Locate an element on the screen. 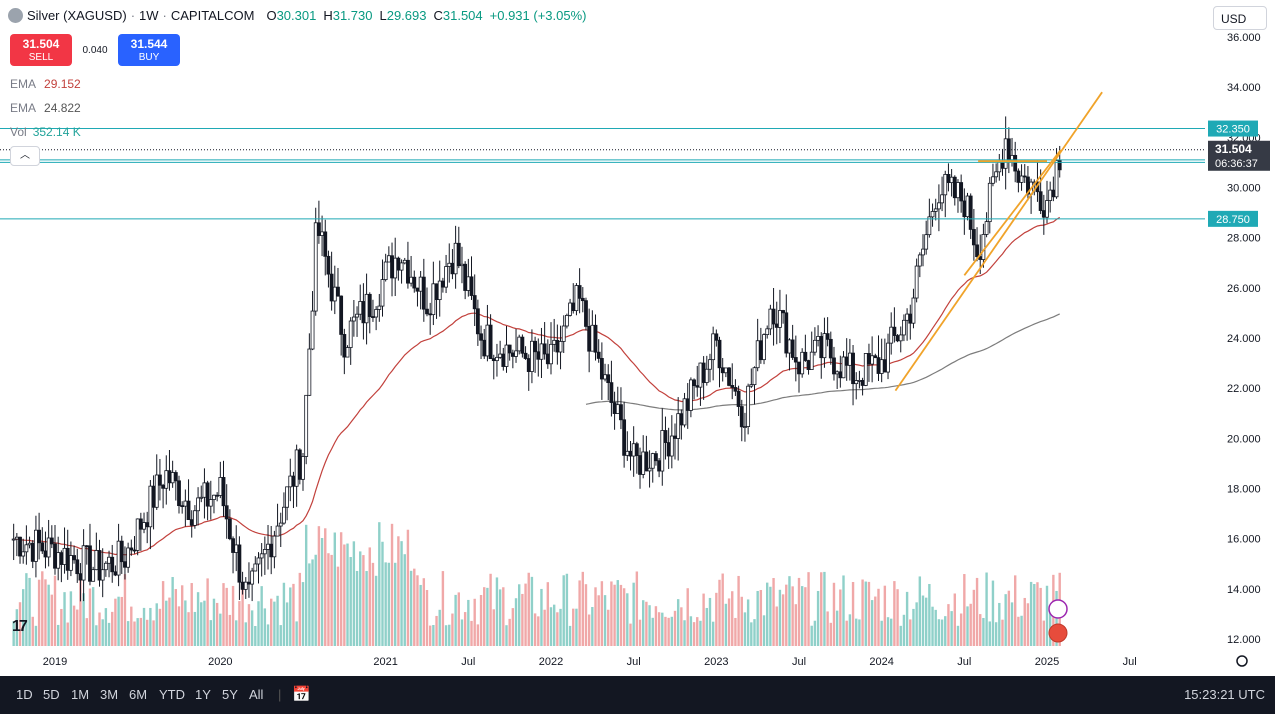 This screenshot has height=714, width=1275. currency-selector: USD is located at coordinates (1240, 18).